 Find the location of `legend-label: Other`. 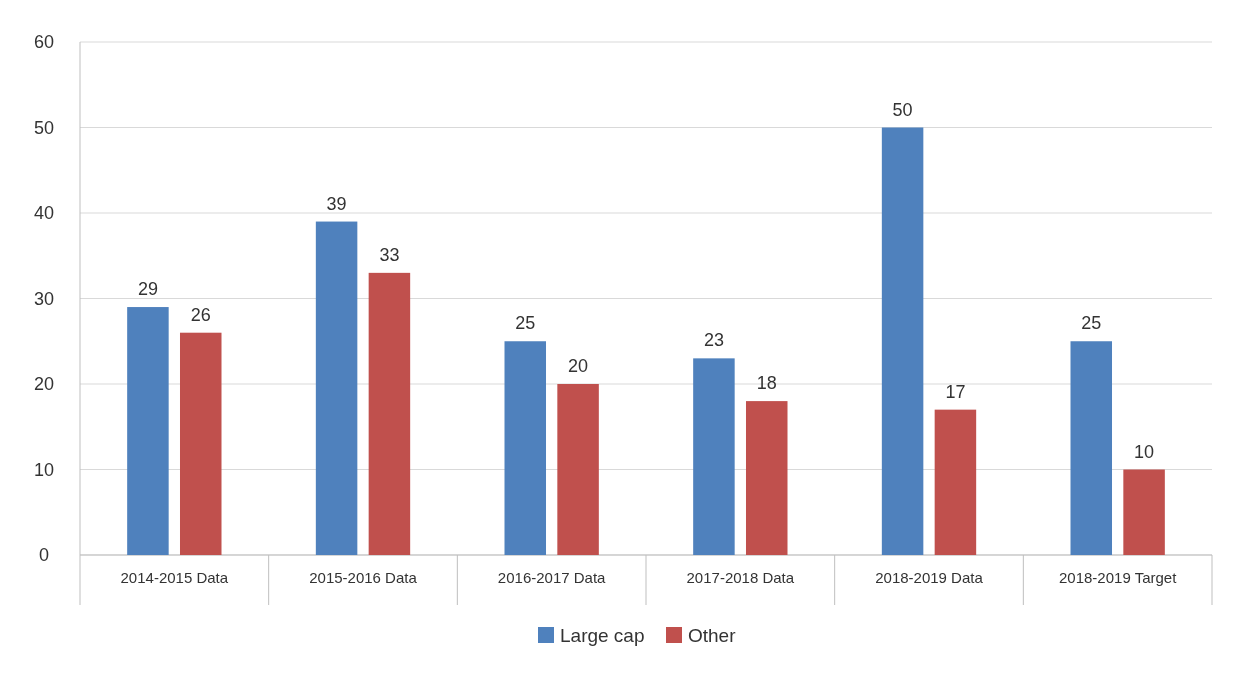

legend-label: Other is located at coordinates (712, 635).